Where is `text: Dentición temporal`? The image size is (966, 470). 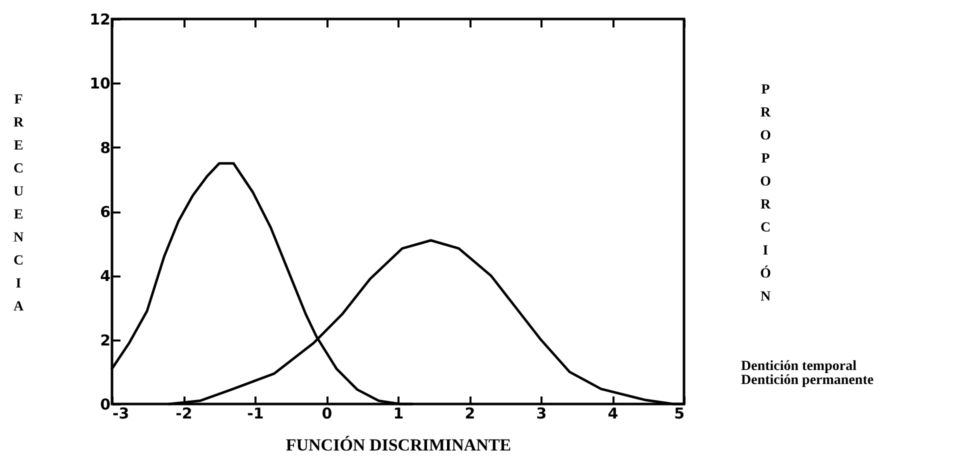
text: Dentición temporal is located at coordinates (799, 366).